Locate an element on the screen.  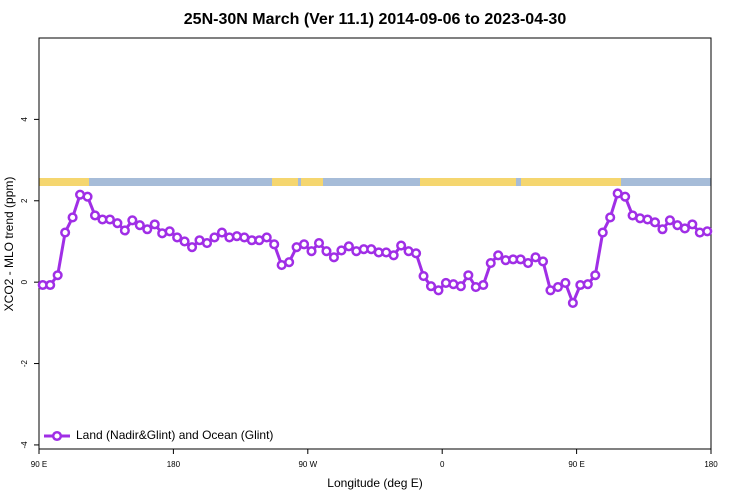
y-tick-label: 4 is located at coordinates (24, 119).